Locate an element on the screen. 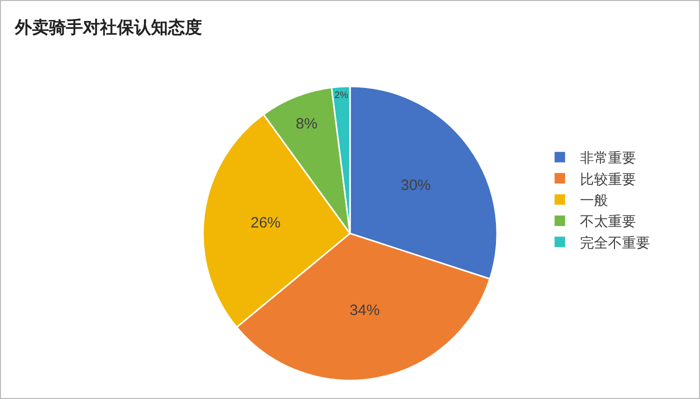 This screenshot has width=700, height=399. data-label: 8% is located at coordinates (307, 123).